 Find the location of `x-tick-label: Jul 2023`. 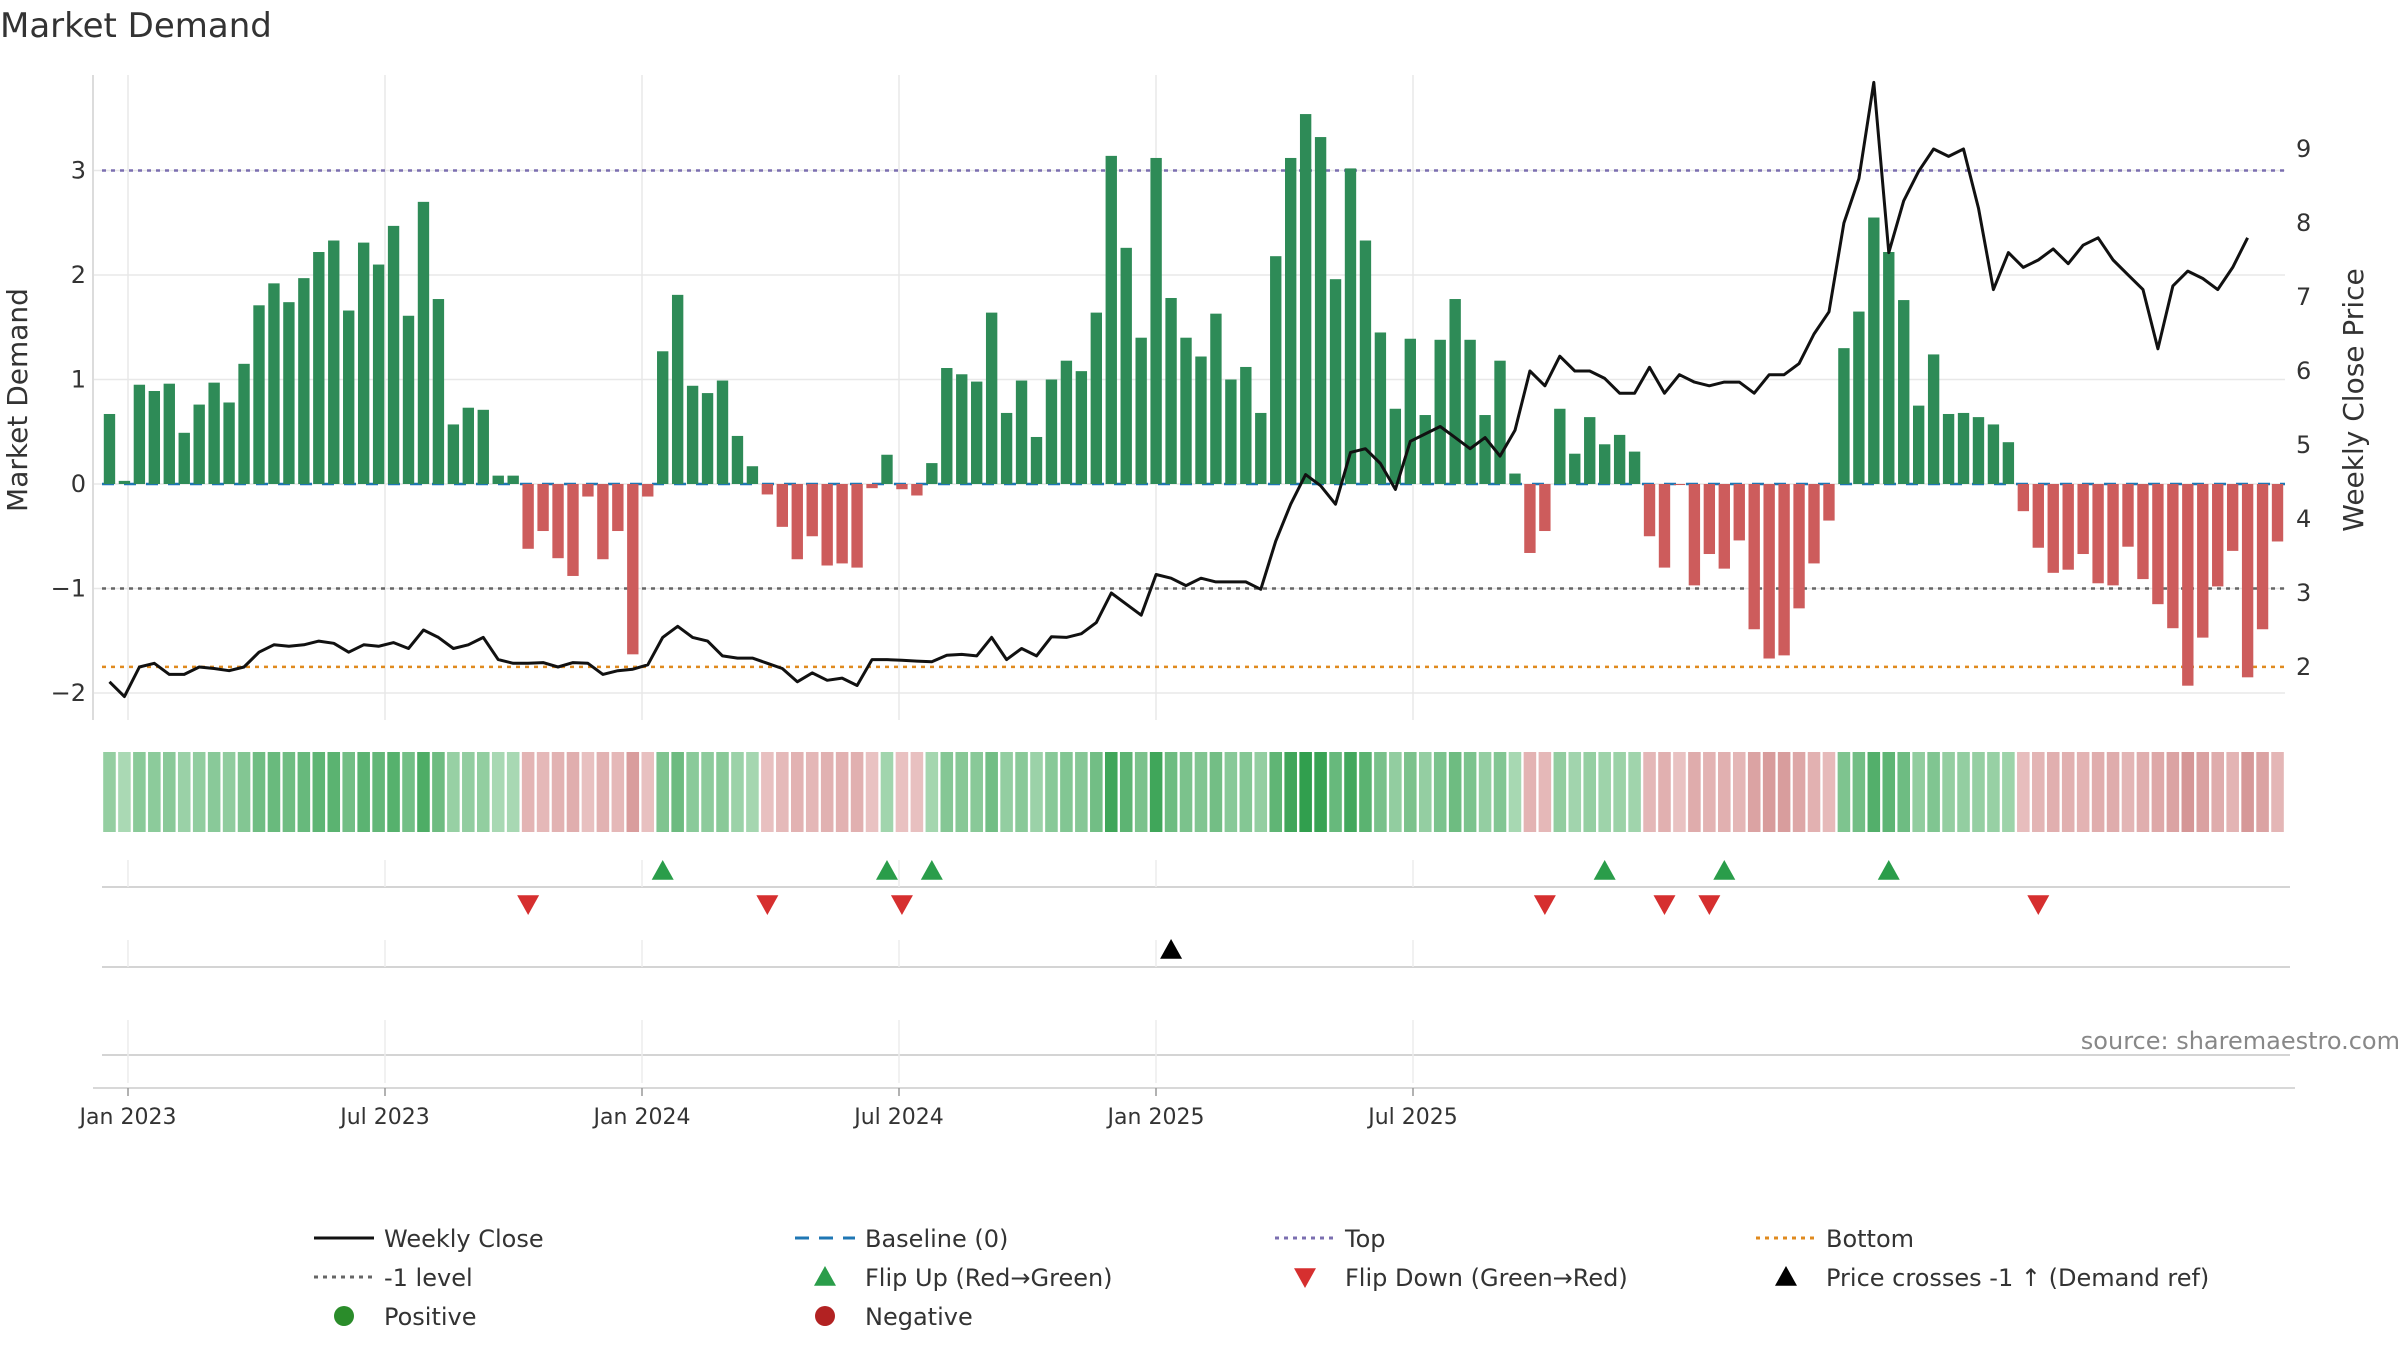

x-tick-label: Jul 2023 is located at coordinates (384, 1117).